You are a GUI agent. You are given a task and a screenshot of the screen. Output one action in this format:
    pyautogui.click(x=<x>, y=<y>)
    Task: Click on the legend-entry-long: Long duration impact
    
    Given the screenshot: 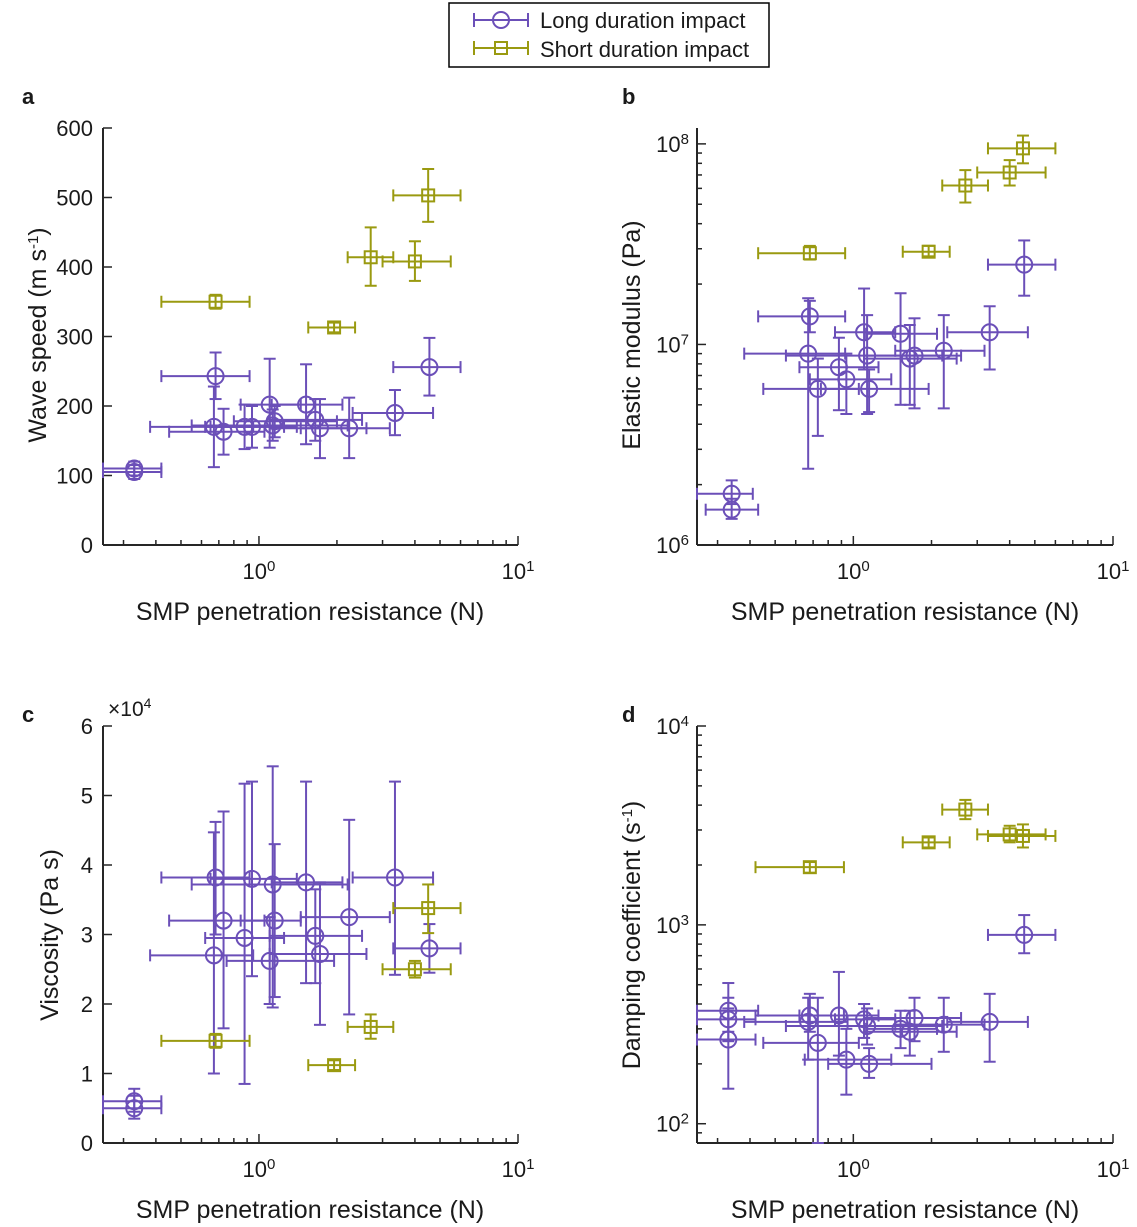 What is the action you would take?
    pyautogui.click(x=609, y=20)
    